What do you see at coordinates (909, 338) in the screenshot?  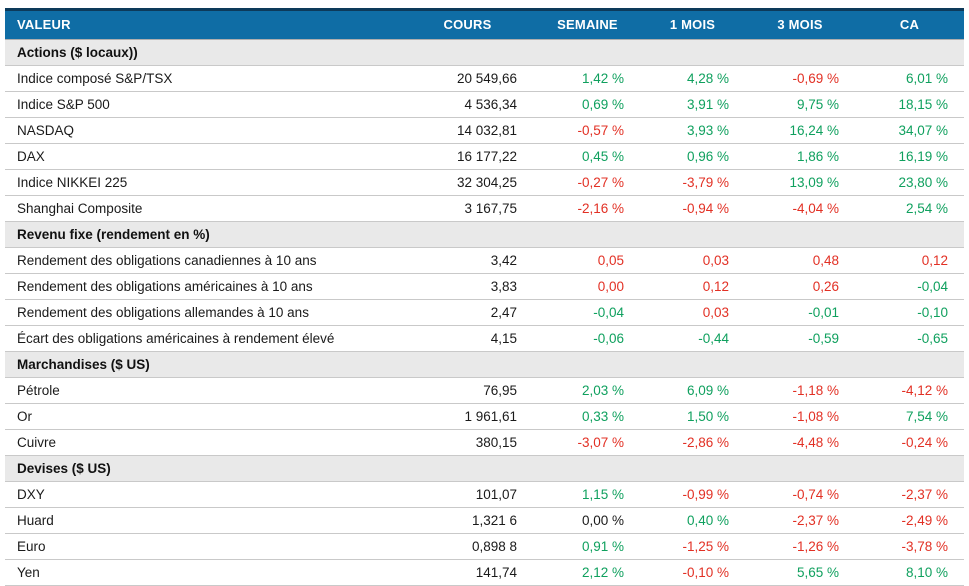 I see `cell-ca: -0,65` at bounding box center [909, 338].